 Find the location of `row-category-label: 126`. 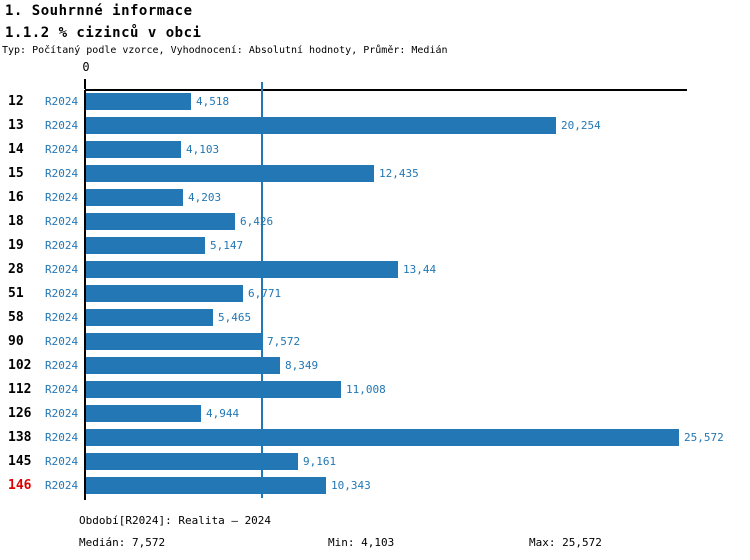

row-category-label: 126 is located at coordinates (20, 413).